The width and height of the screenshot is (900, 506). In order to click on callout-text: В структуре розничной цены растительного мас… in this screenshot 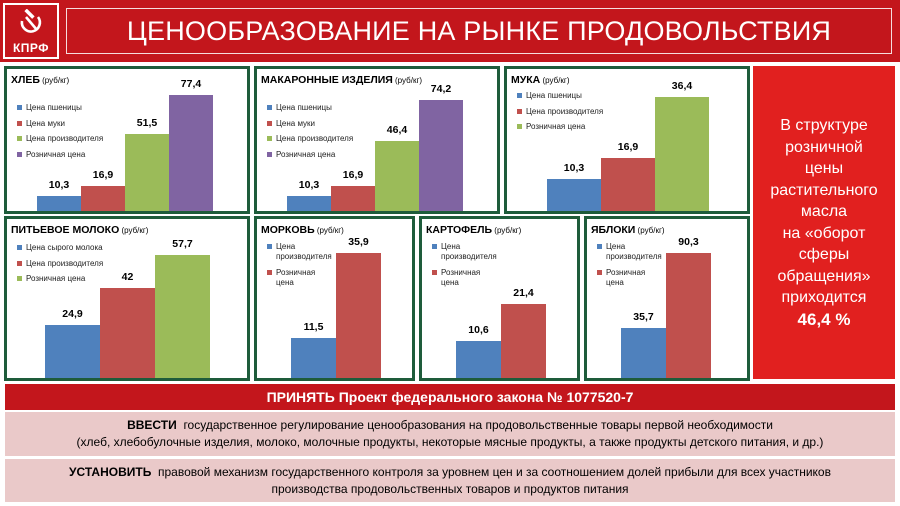, I will do `click(823, 212)`.